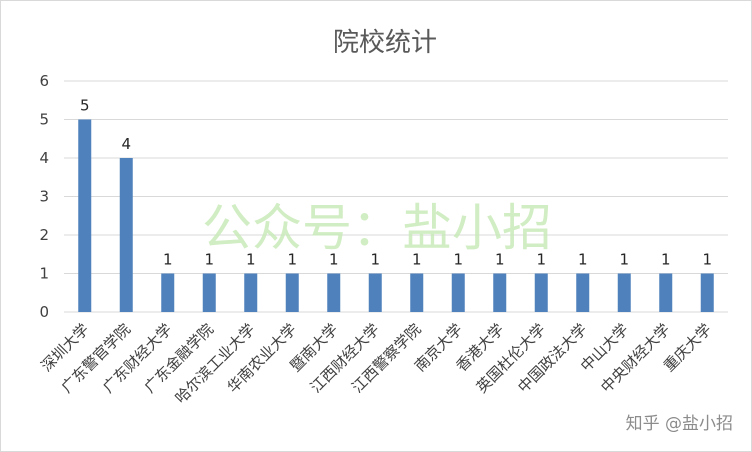 This screenshot has width=752, height=452. I want to click on y-tick-label: 3, so click(44, 197).